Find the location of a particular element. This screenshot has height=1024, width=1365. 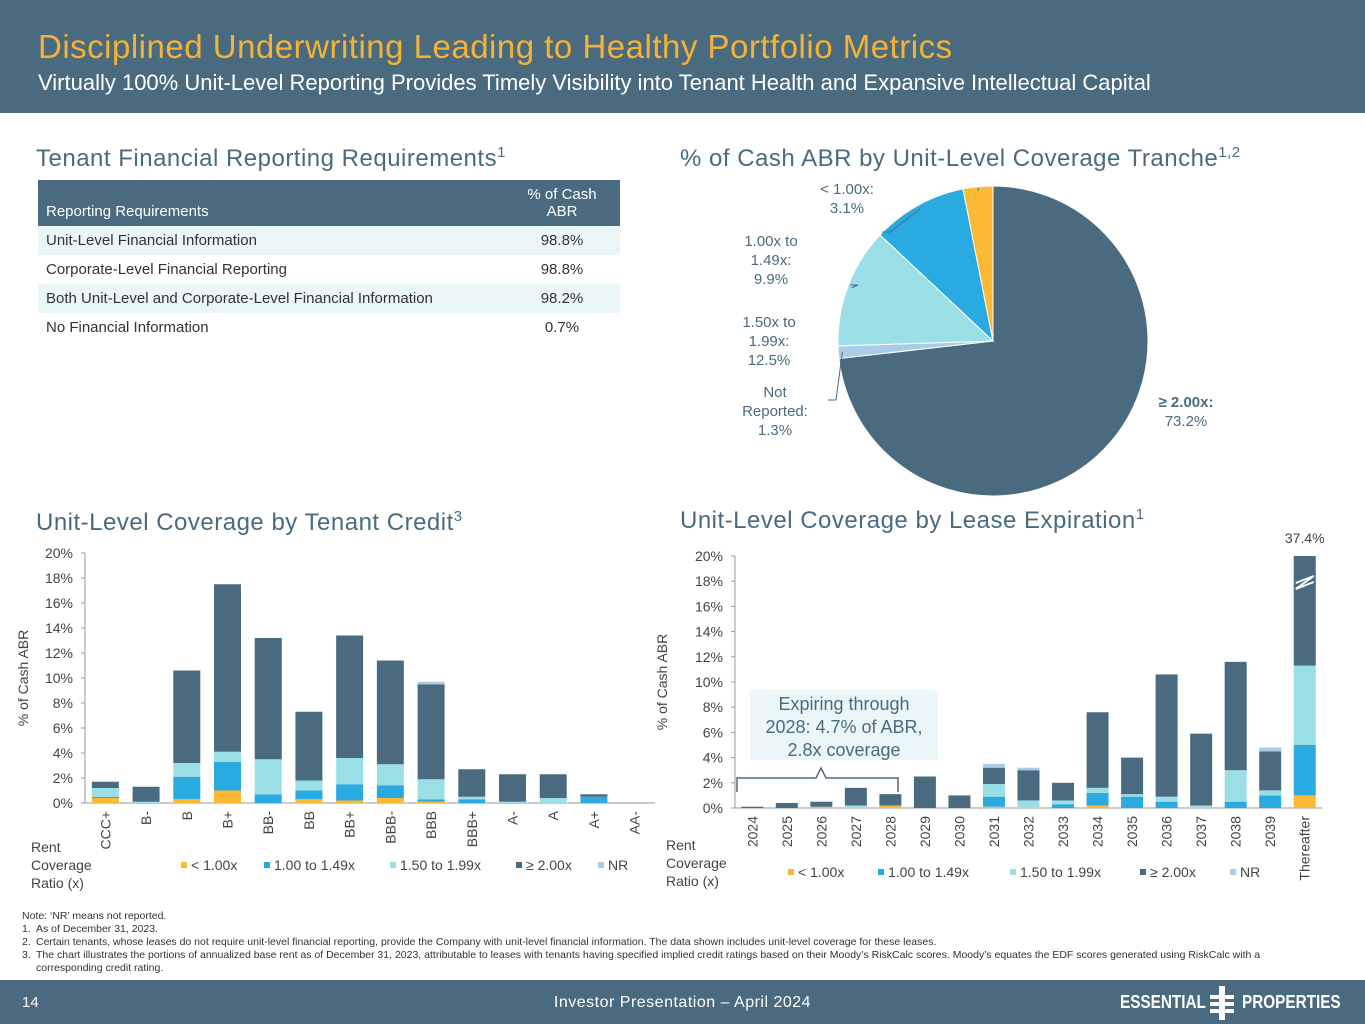

slice-value: 1.3% is located at coordinates (775, 430).